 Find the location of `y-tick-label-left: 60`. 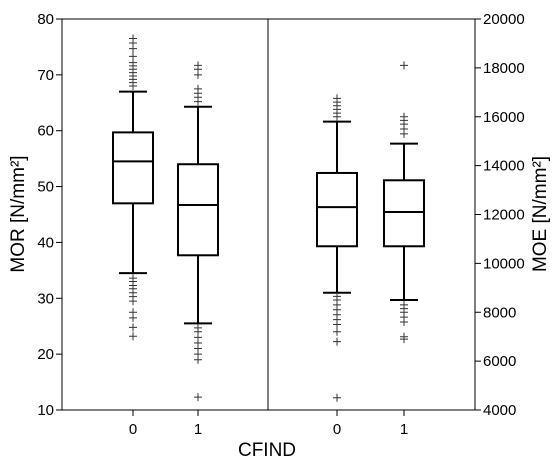

y-tick-label-left: 60 is located at coordinates (45, 131).